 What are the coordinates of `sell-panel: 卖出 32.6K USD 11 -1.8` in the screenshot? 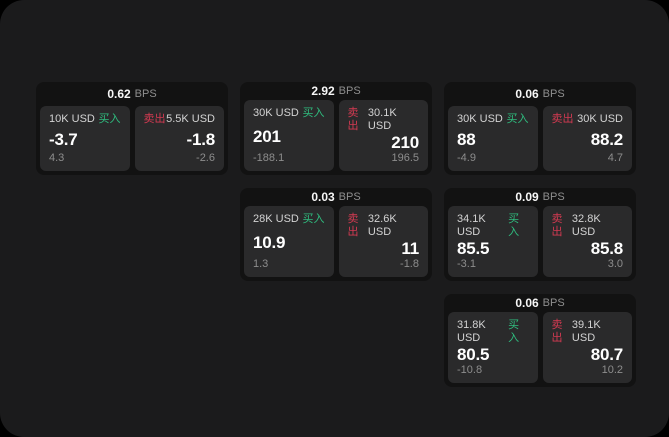 It's located at (383, 241).